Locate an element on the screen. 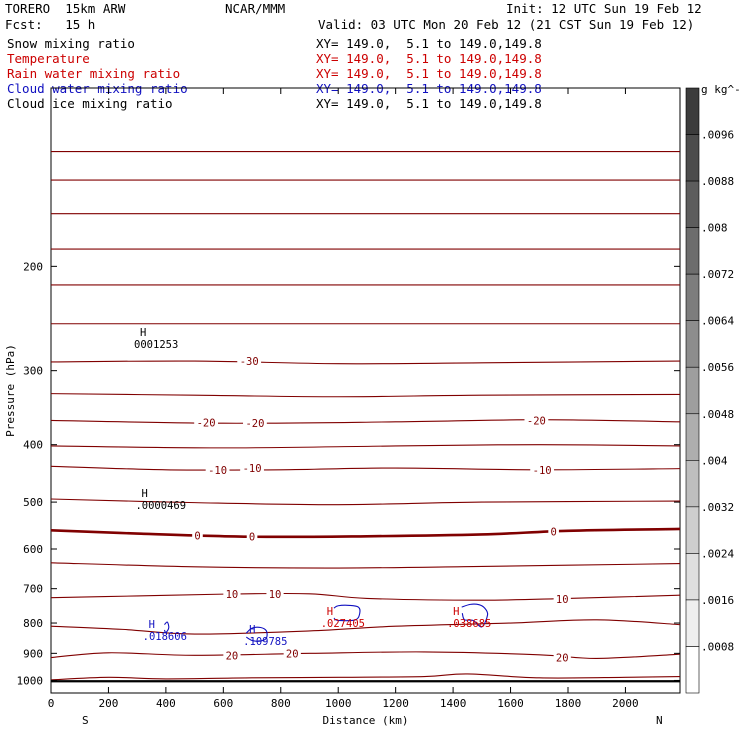 The width and height of the screenshot is (740, 740). field-name: Cloud ice mixing ratio is located at coordinates (90, 103).